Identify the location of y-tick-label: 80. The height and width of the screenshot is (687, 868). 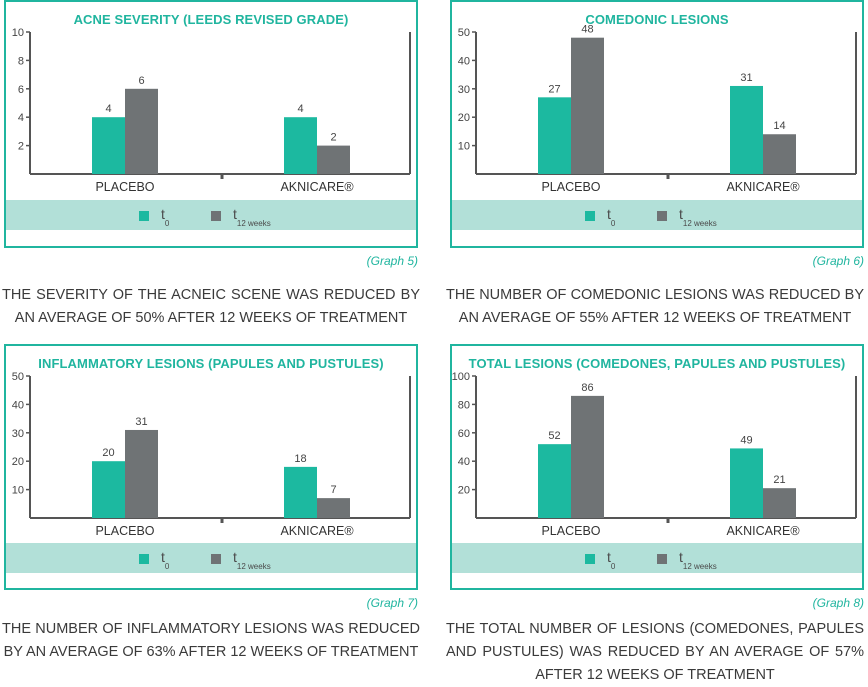
(464, 405).